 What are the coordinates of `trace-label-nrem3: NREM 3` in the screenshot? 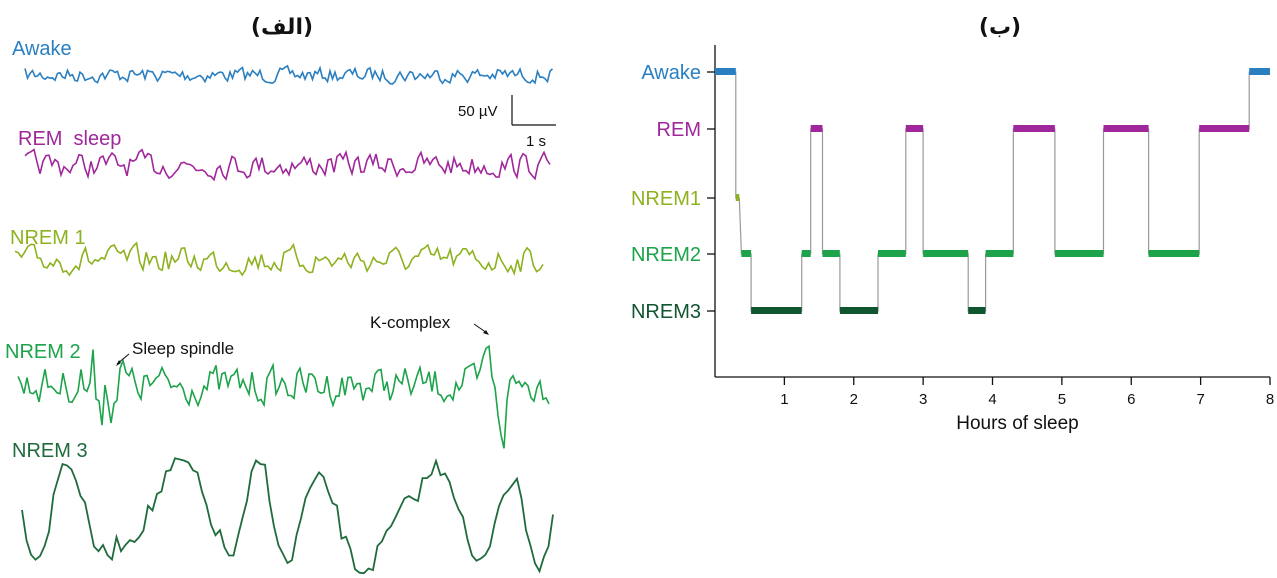 It's located at (50, 451).